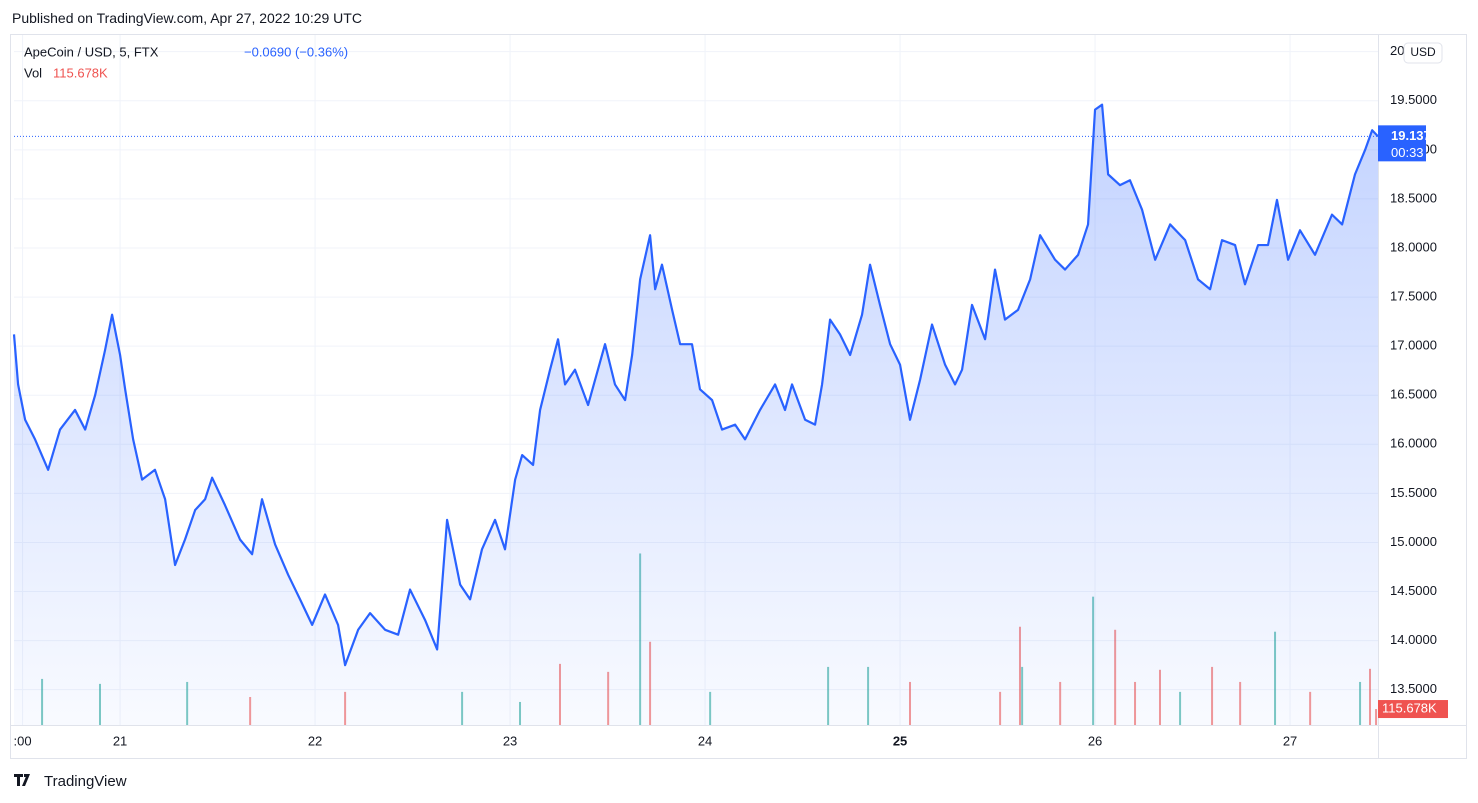 The height and width of the screenshot is (803, 1478). Describe the element at coordinates (1413, 197) in the screenshot. I see `y-tick-label: 18.5000` at that location.